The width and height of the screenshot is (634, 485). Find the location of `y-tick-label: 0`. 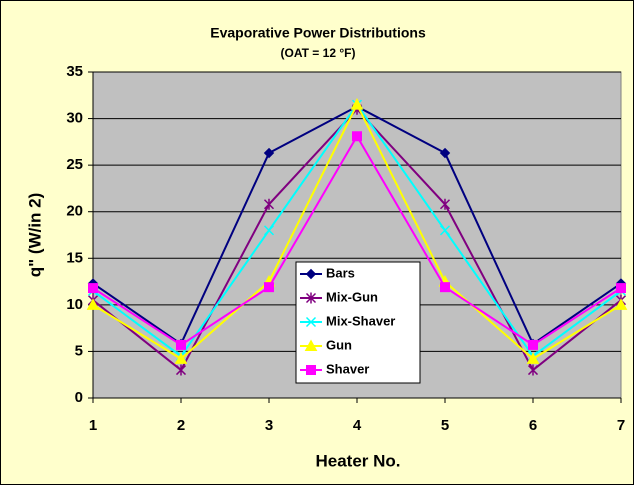

y-tick-label: 0 is located at coordinates (79, 397).